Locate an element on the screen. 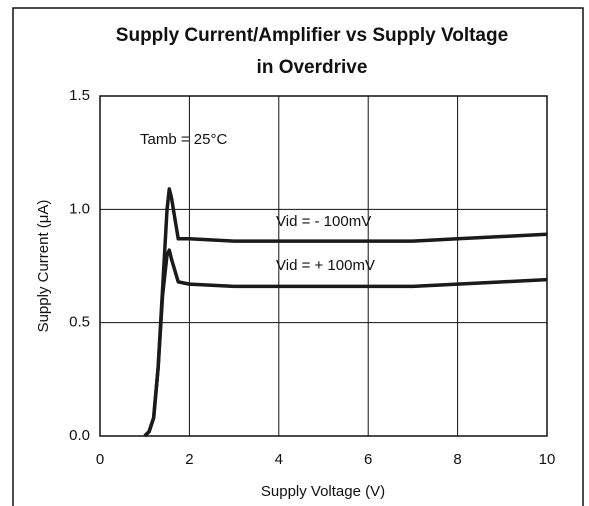 This screenshot has width=589, height=506. x-tick-label: 8 is located at coordinates (457, 459).